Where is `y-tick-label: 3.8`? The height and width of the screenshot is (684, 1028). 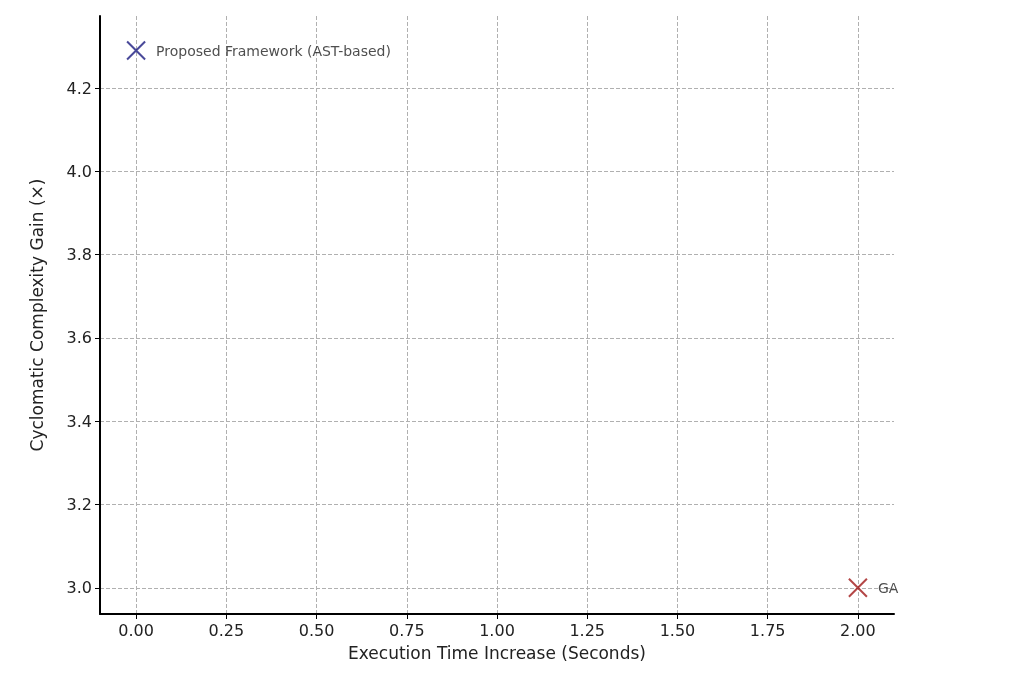
y-tick-label: 3.8 is located at coordinates (79, 255).